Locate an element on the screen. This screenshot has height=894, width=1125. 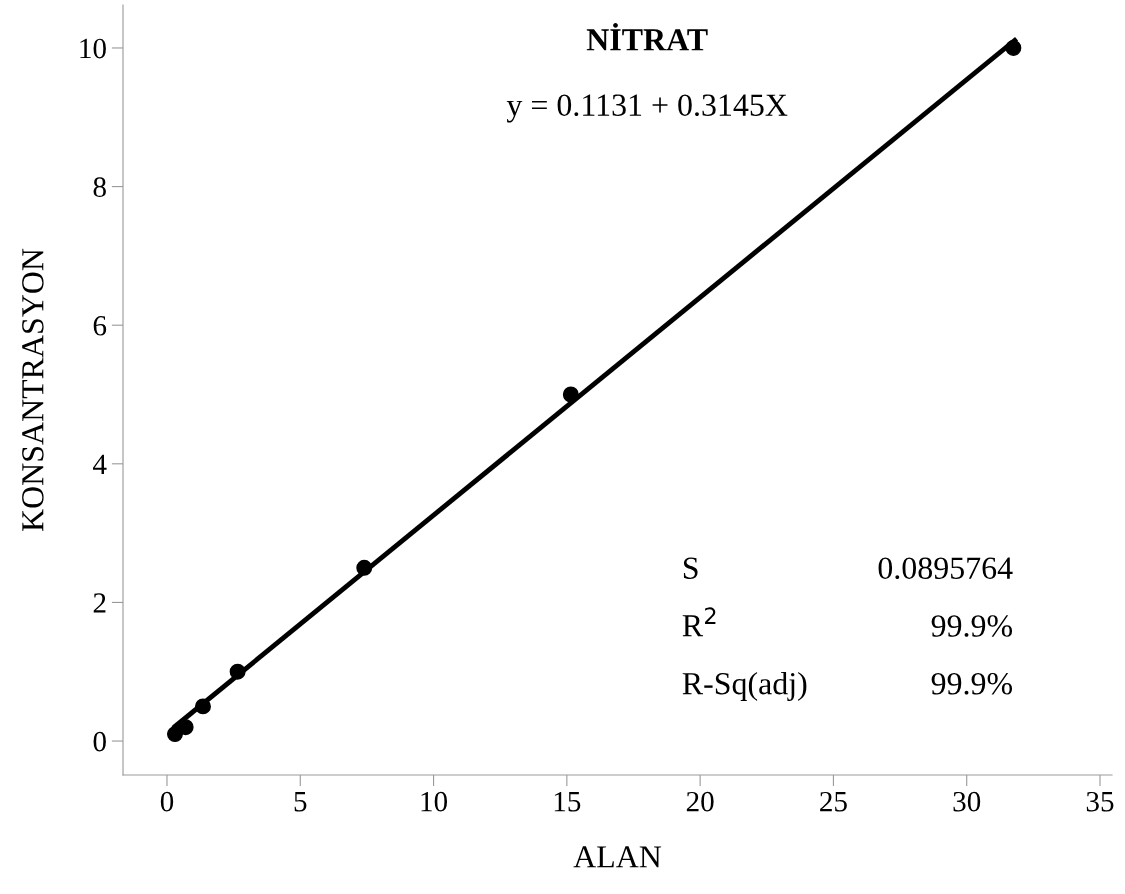
annotation: R-Sq(adj) is located at coordinates (744, 686).